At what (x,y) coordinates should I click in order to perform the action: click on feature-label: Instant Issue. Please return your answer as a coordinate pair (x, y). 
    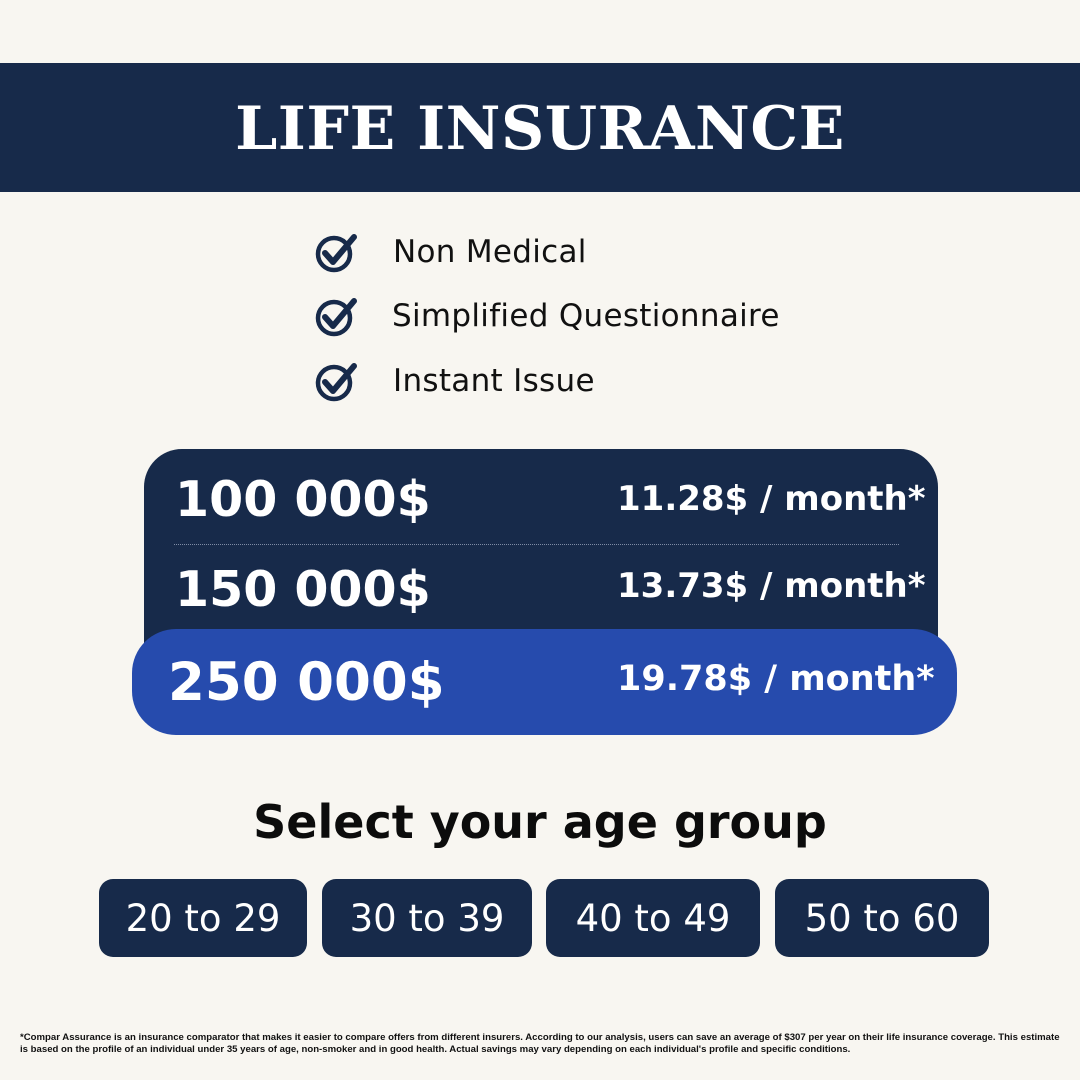
    Looking at the image, I should click on (494, 381).